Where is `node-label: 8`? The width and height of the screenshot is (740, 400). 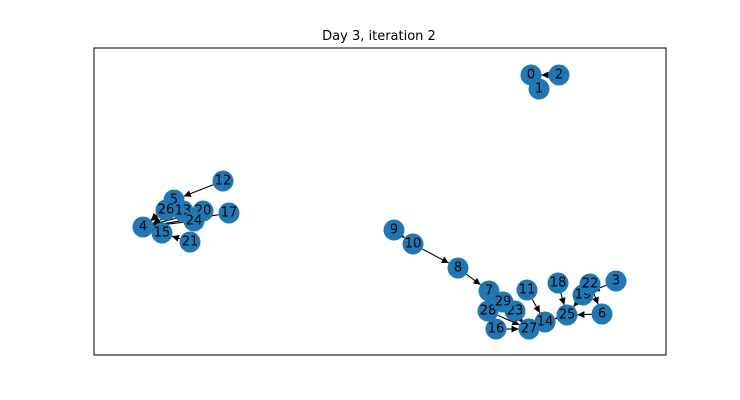 node-label: 8 is located at coordinates (458, 268).